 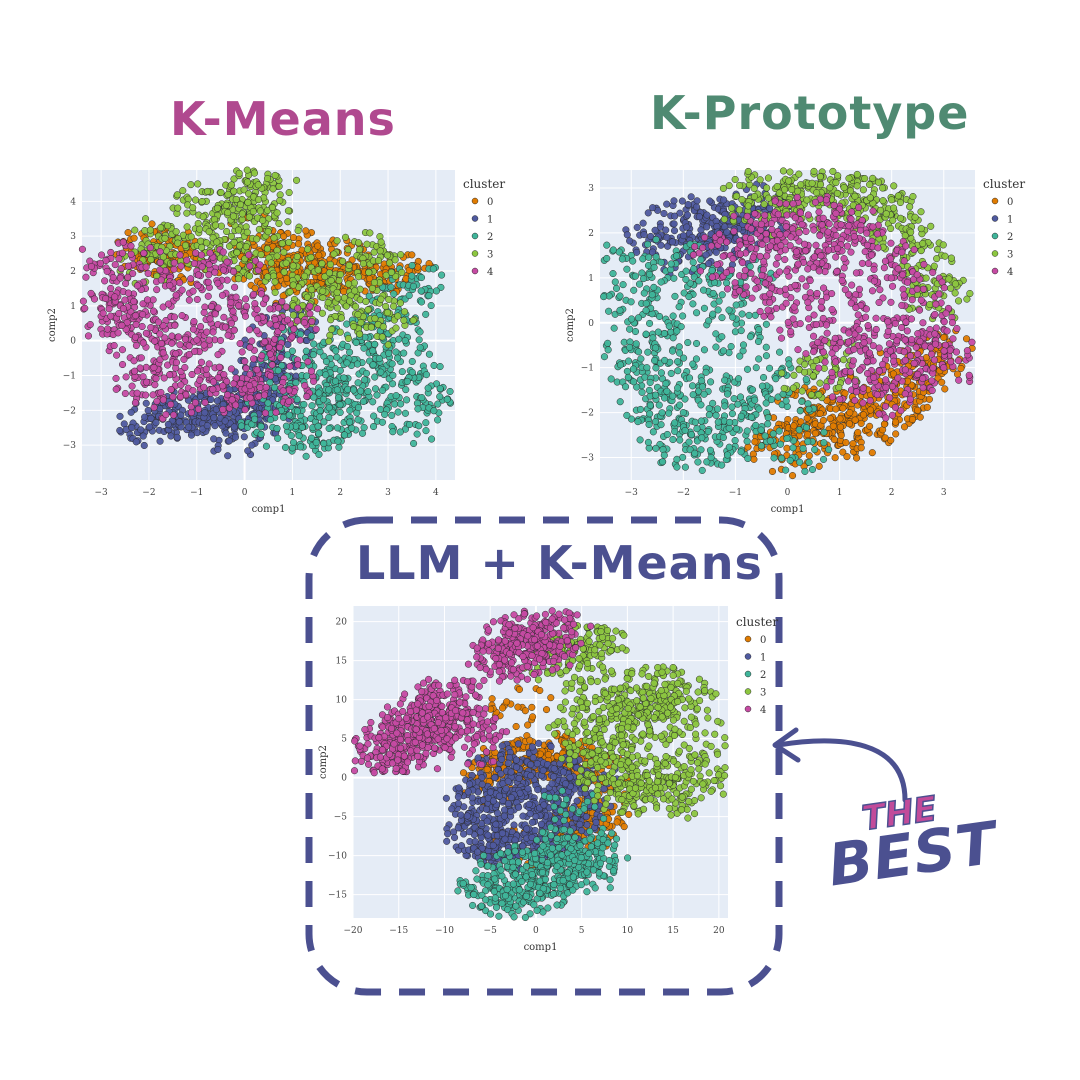 What do you see at coordinates (101, 493) in the screenshot?
I see `x-tick-label: −3` at bounding box center [101, 493].